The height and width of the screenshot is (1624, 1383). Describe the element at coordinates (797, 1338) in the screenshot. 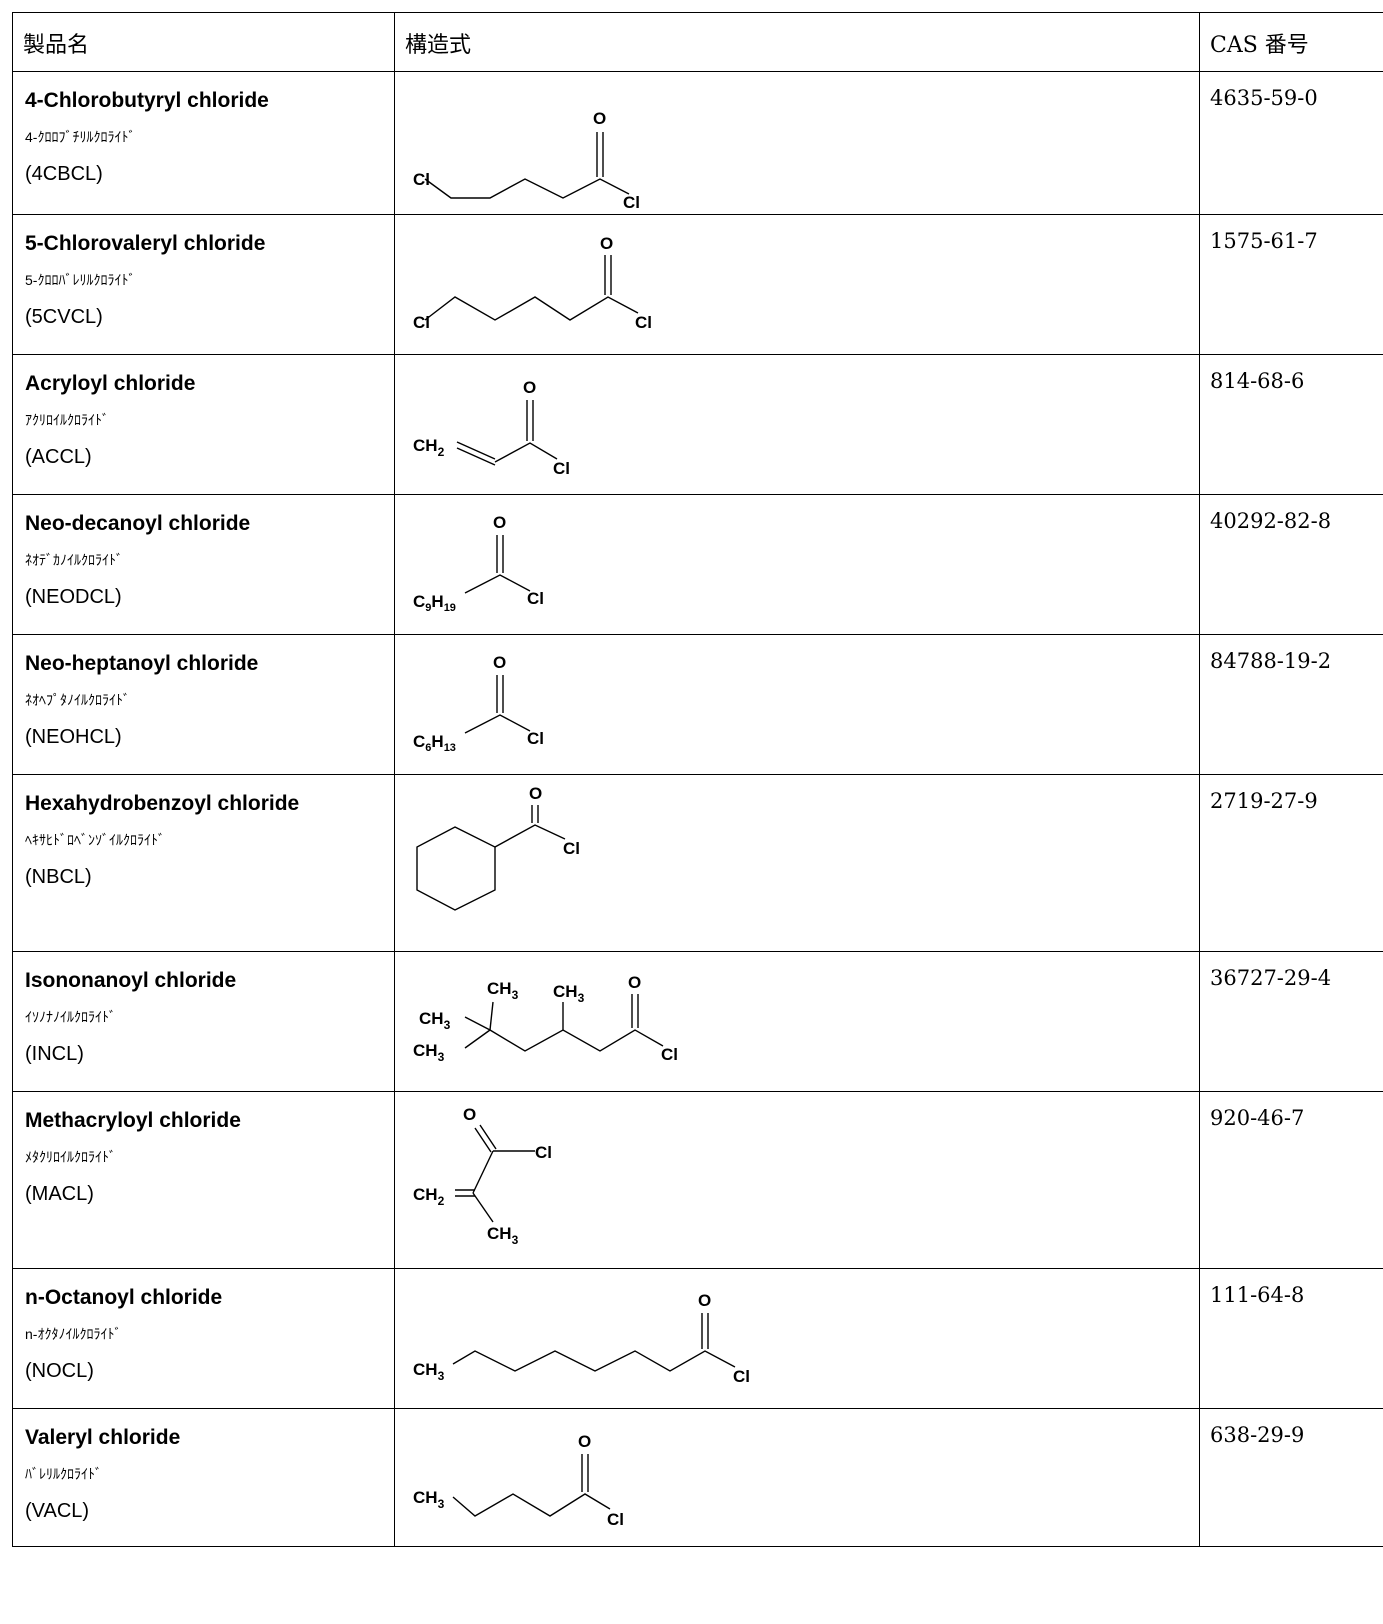

I see `structure-cell: CH3 O Cl` at that location.